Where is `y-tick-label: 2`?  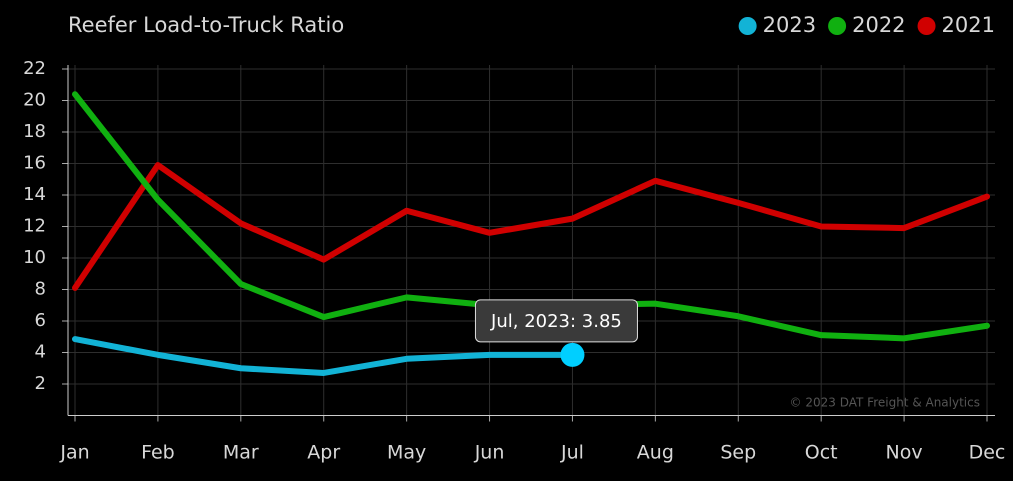
y-tick-label: 2 is located at coordinates (40, 383).